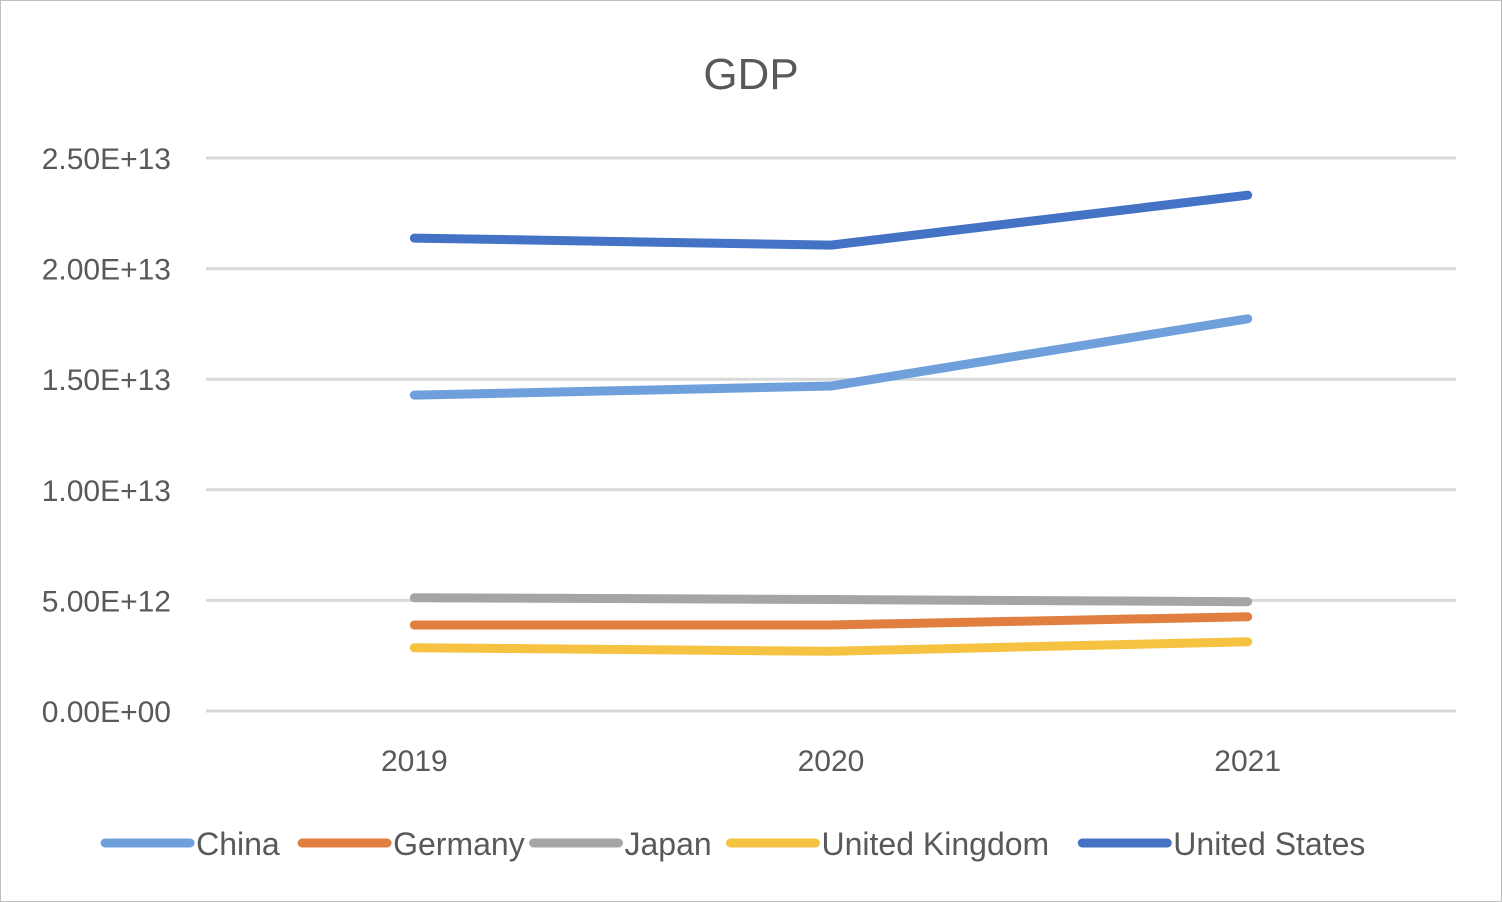  What do you see at coordinates (831, 600) in the screenshot?
I see `series-line-japan` at bounding box center [831, 600].